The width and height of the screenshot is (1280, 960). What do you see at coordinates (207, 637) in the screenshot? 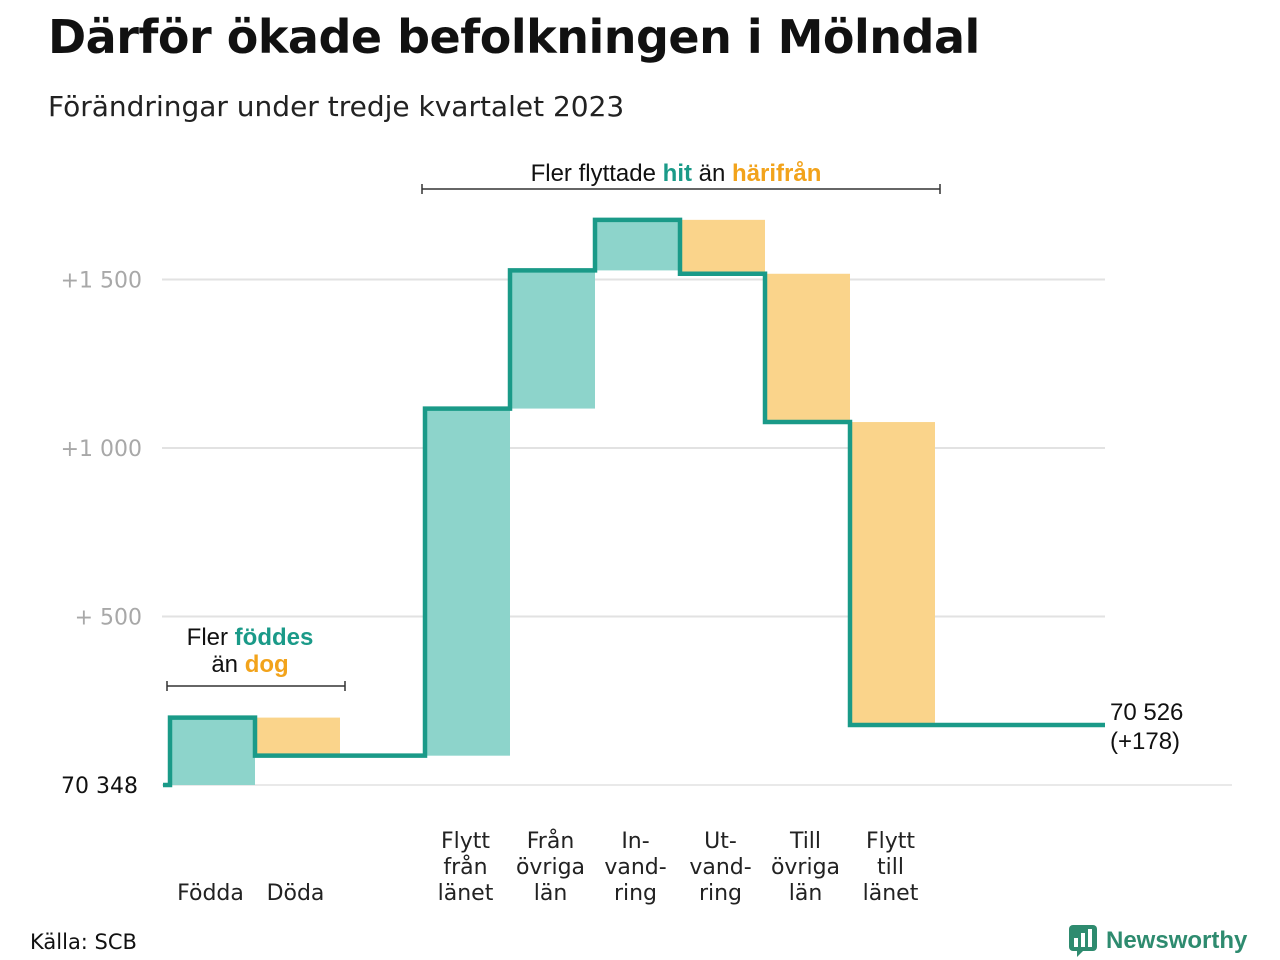
I see `births-annotation-pre: Fler` at bounding box center [207, 637].